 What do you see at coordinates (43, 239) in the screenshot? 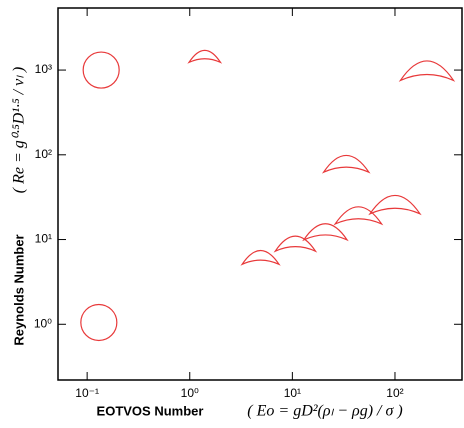
I see `y-tick-label: 10¹` at bounding box center [43, 239].